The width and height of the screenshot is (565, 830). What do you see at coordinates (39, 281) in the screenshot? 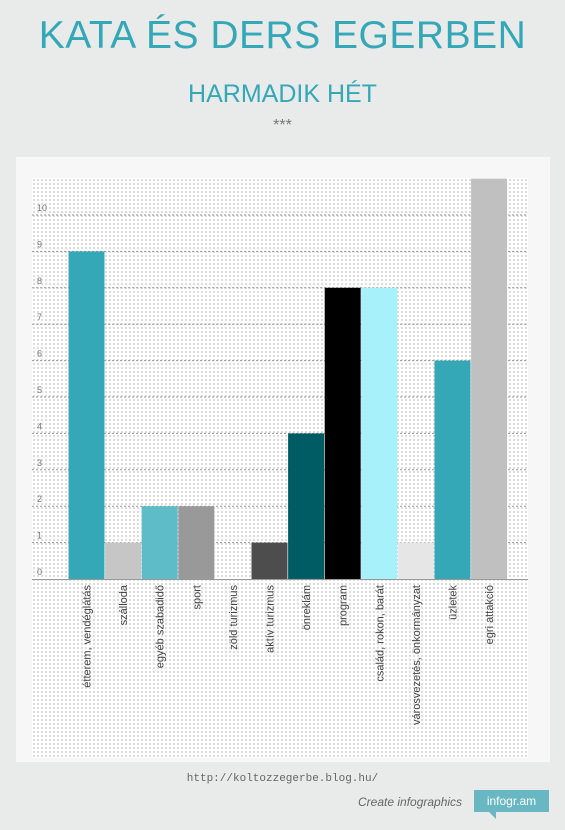
I see `y-tick-label: 8` at bounding box center [39, 281].